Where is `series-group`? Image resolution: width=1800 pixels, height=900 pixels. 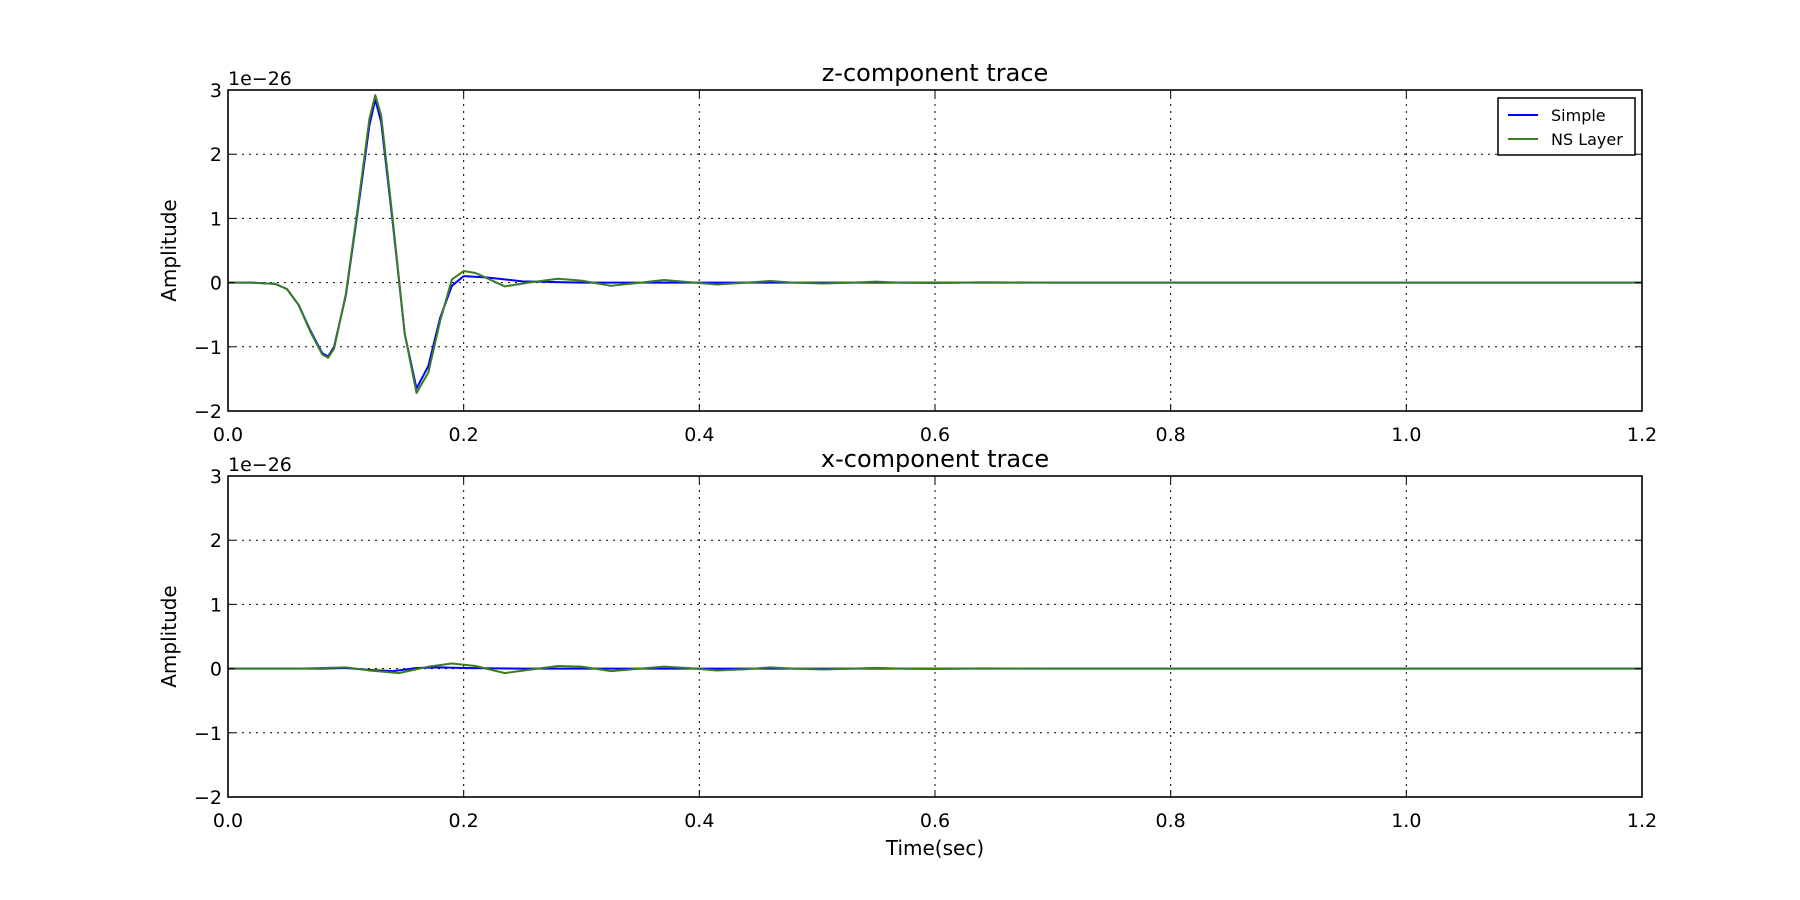
series-group is located at coordinates (935, 668).